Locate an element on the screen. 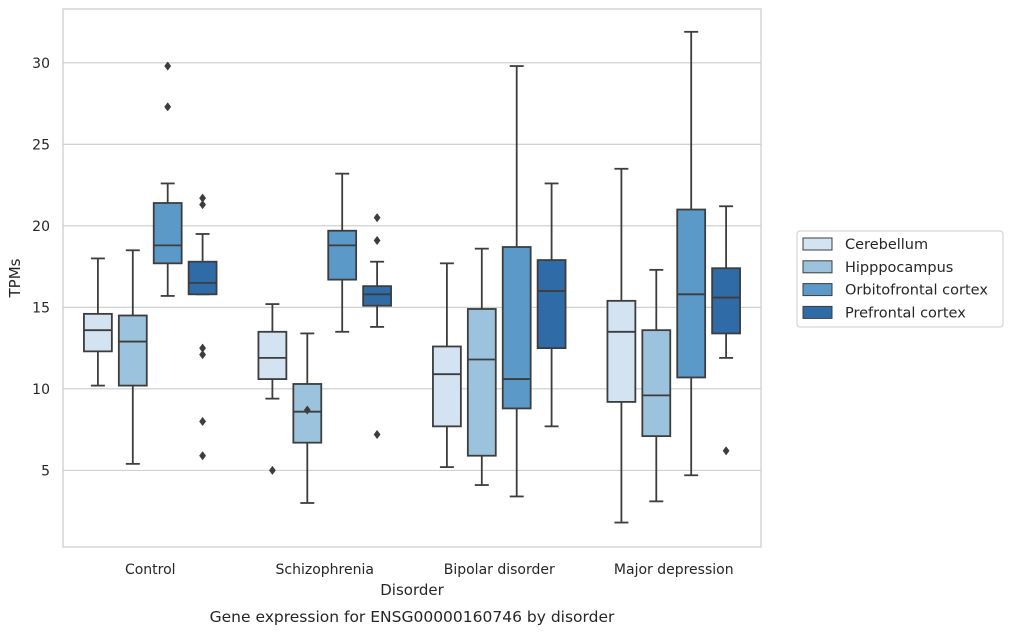 The image size is (1013, 634). x-tick-label: Control is located at coordinates (150, 570).